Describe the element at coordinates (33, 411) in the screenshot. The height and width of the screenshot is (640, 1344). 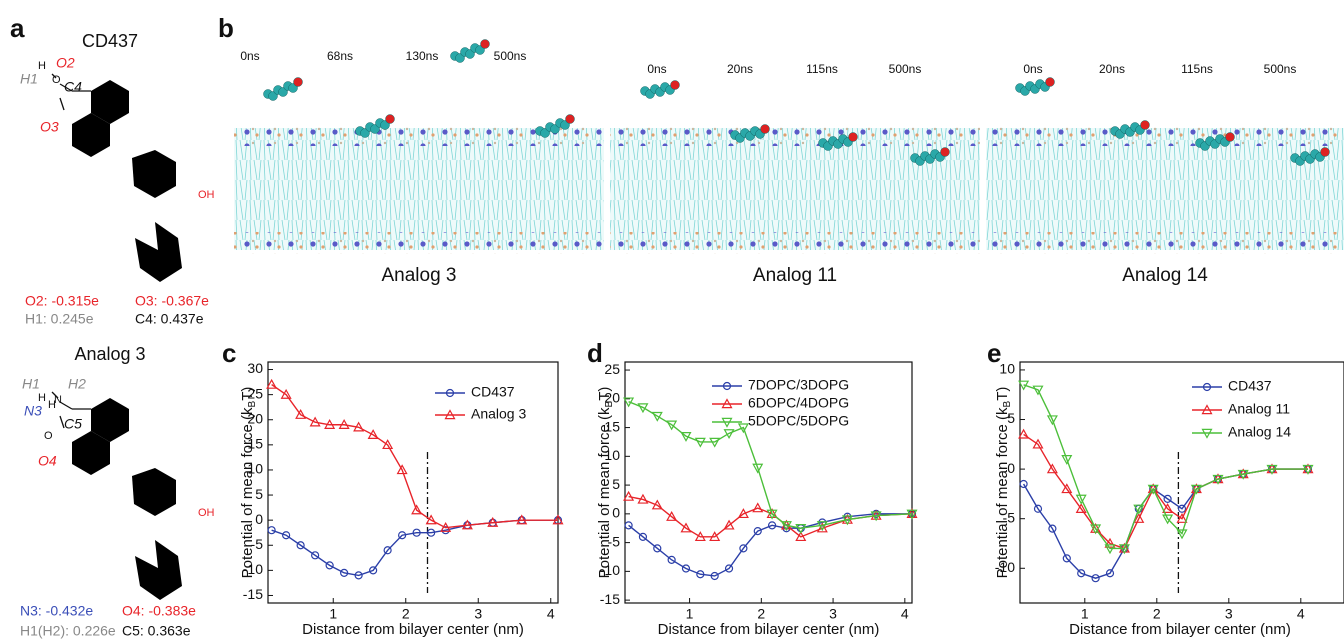
I see `atom: N3` at that location.